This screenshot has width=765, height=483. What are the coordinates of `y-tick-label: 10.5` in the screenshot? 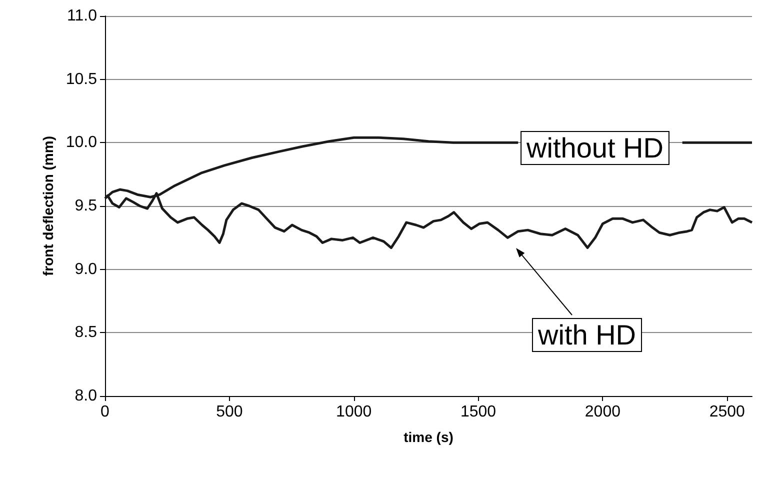 It's located at (82, 79).